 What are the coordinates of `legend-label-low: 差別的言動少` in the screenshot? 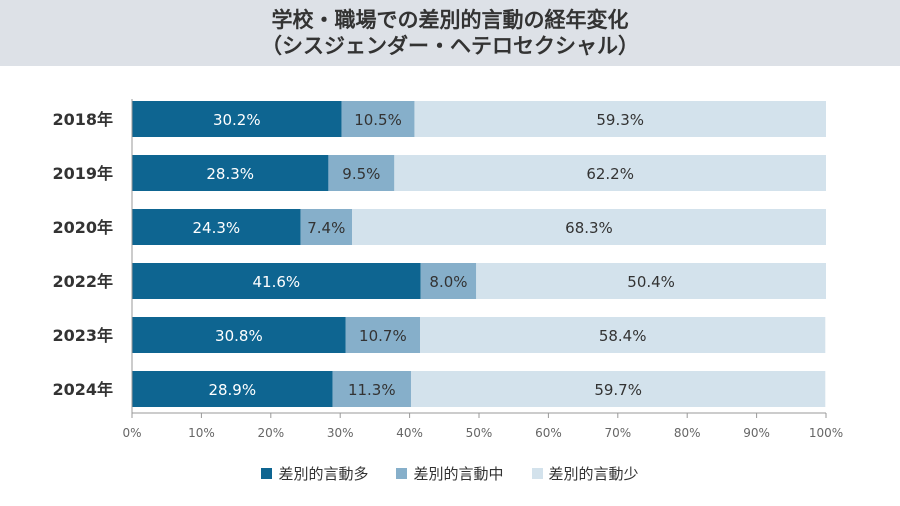 It's located at (593, 474).